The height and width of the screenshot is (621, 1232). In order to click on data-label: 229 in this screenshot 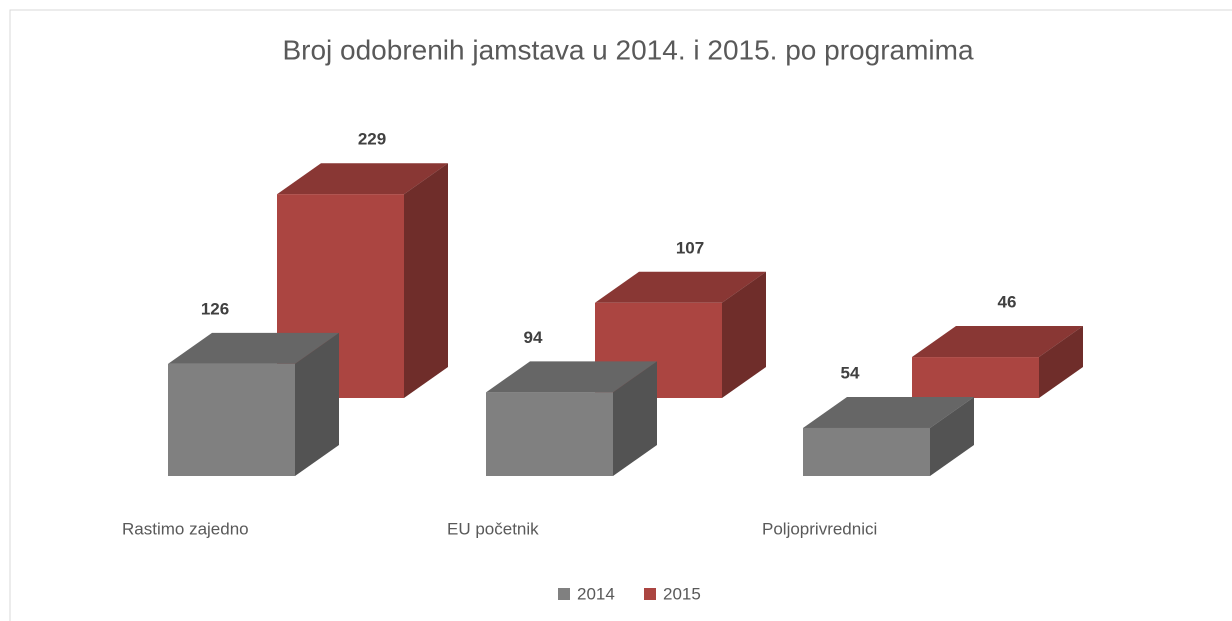, I will do `click(372, 139)`.